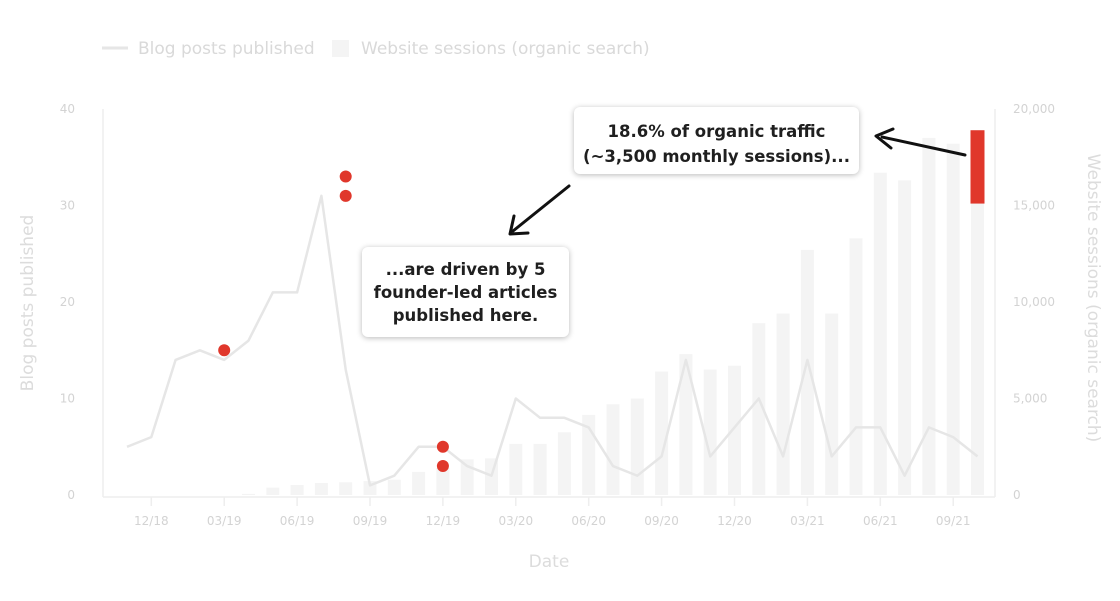  Describe the element at coordinates (588, 521) in the screenshot. I see `x-tick-label: 06/20` at that location.